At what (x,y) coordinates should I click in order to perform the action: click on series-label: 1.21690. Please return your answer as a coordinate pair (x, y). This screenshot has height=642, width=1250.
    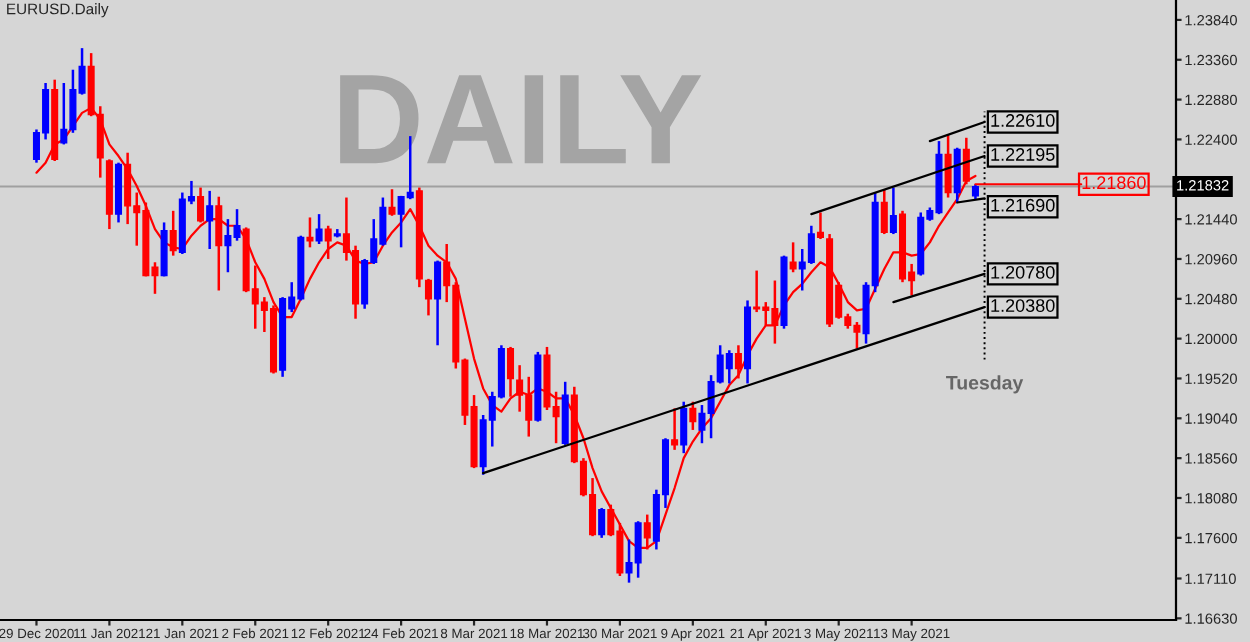
    Looking at the image, I should click on (1023, 205).